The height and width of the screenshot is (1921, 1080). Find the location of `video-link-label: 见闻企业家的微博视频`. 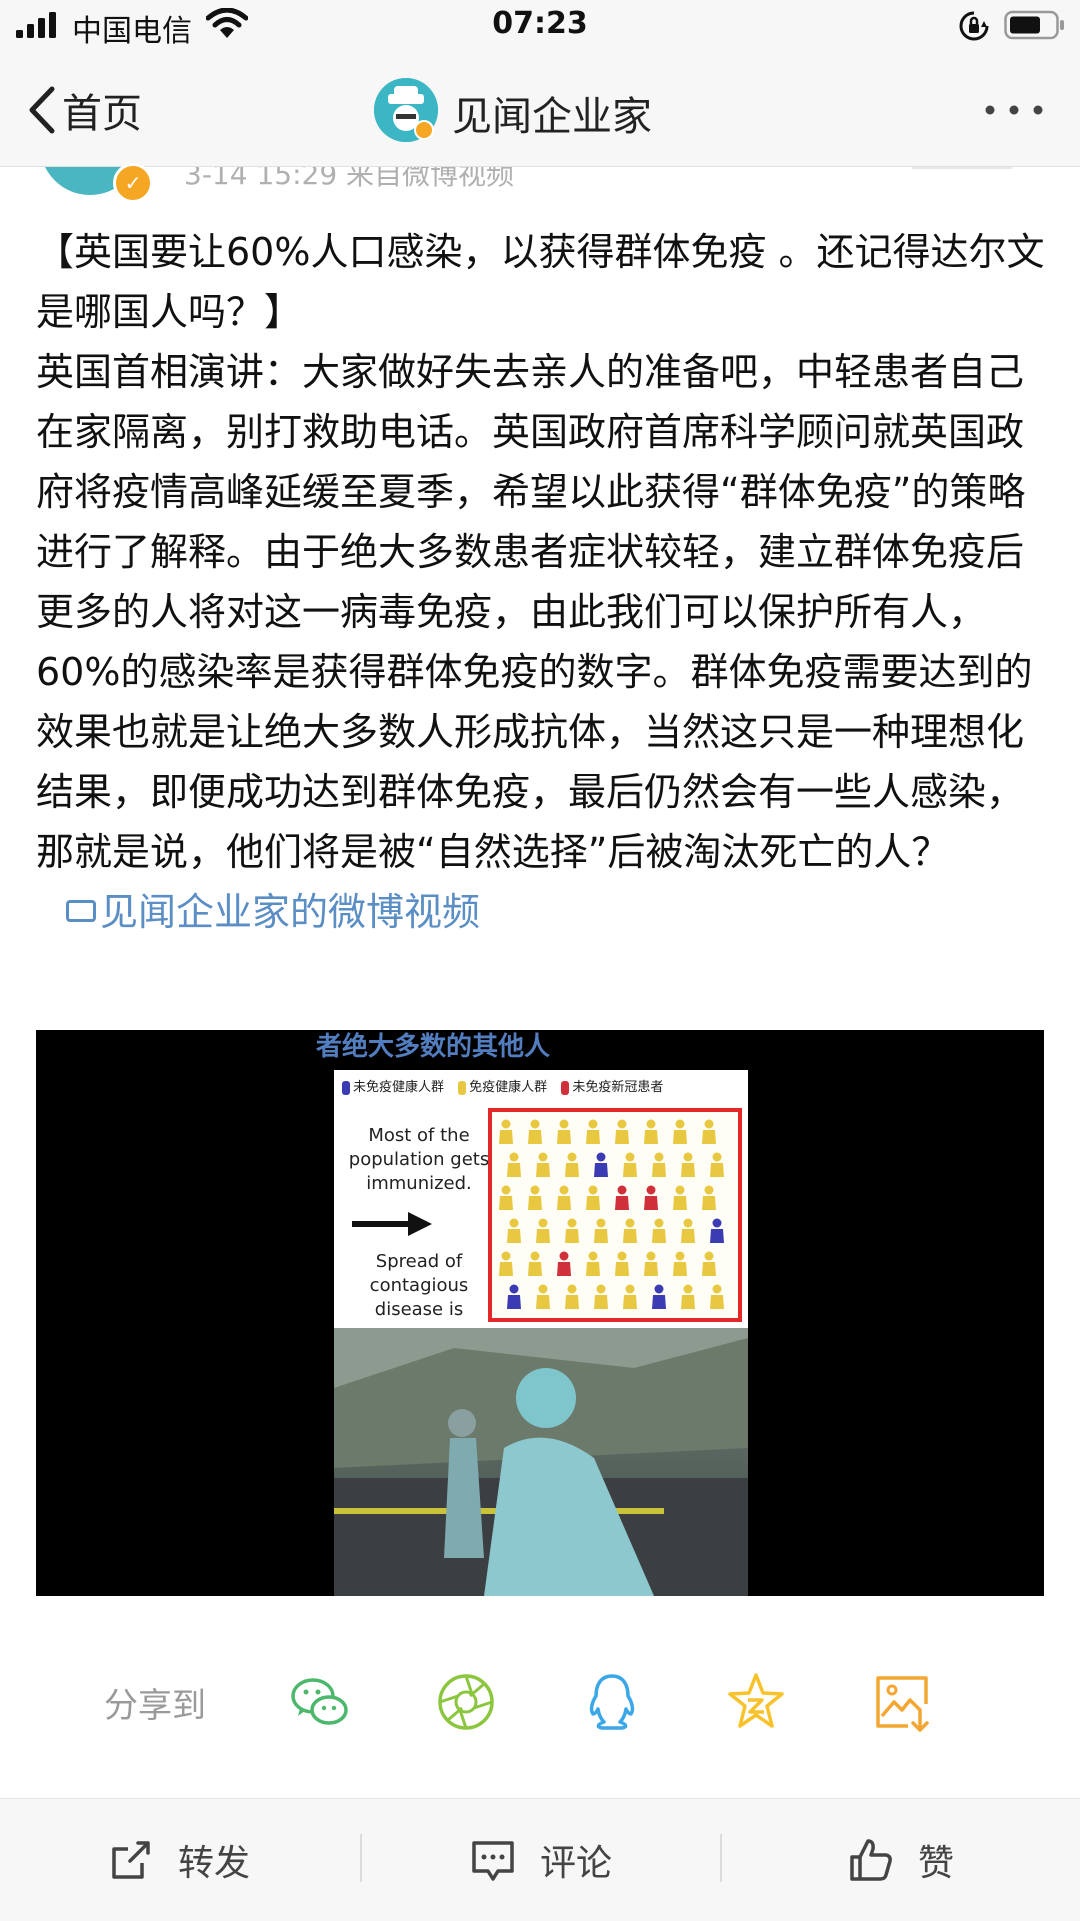

video-link-label: 见闻企业家的微博视频 is located at coordinates (290, 912).